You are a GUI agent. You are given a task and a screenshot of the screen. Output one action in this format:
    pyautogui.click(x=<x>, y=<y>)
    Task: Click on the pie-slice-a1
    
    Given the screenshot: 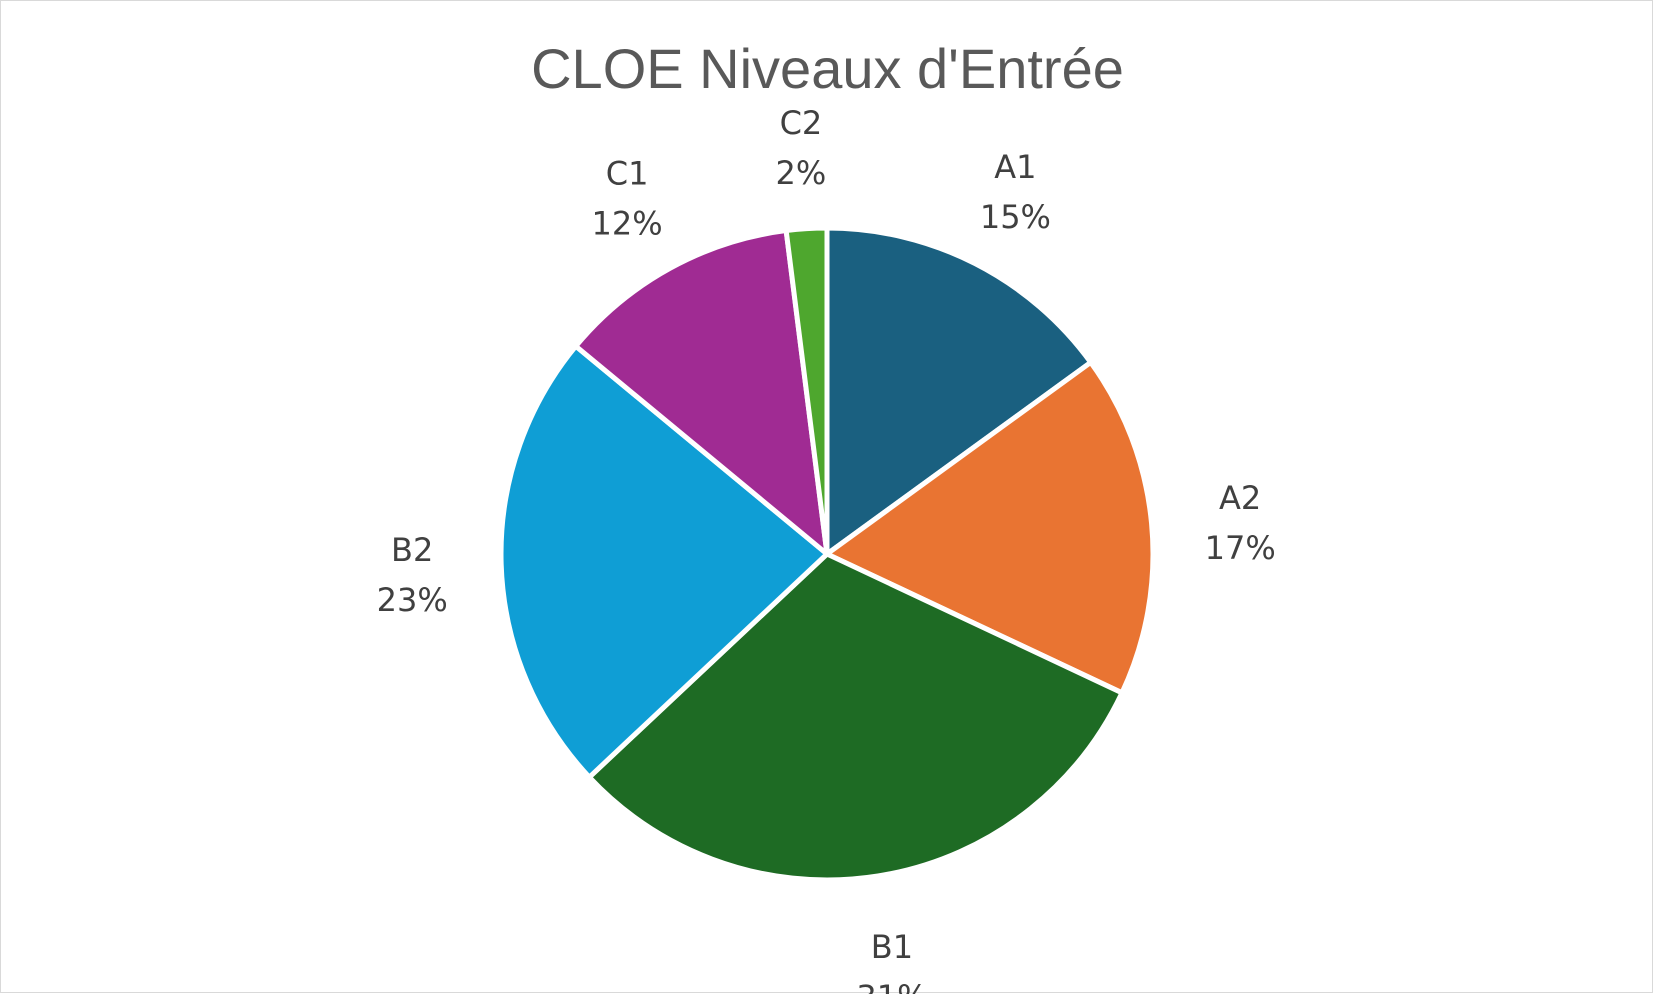 What is the action you would take?
    pyautogui.click(x=959, y=391)
    